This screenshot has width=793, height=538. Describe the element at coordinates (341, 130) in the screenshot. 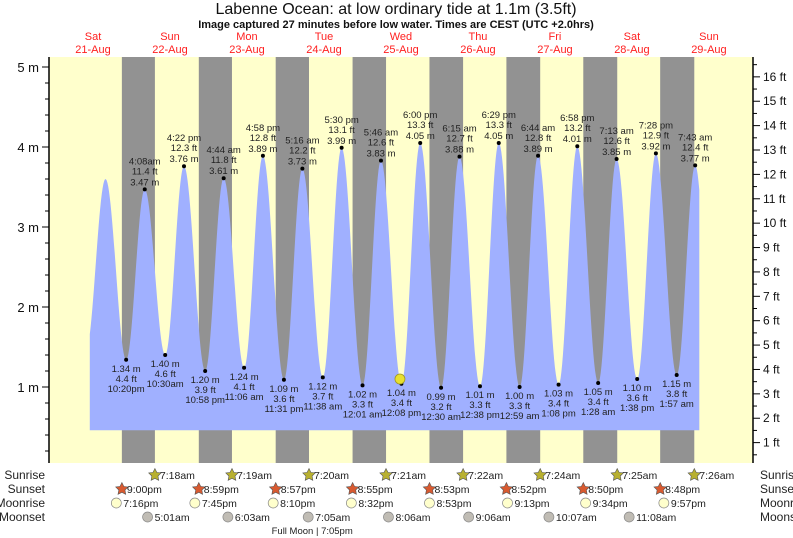

I see `high-tide-ft-label: 13.1 ft` at that location.